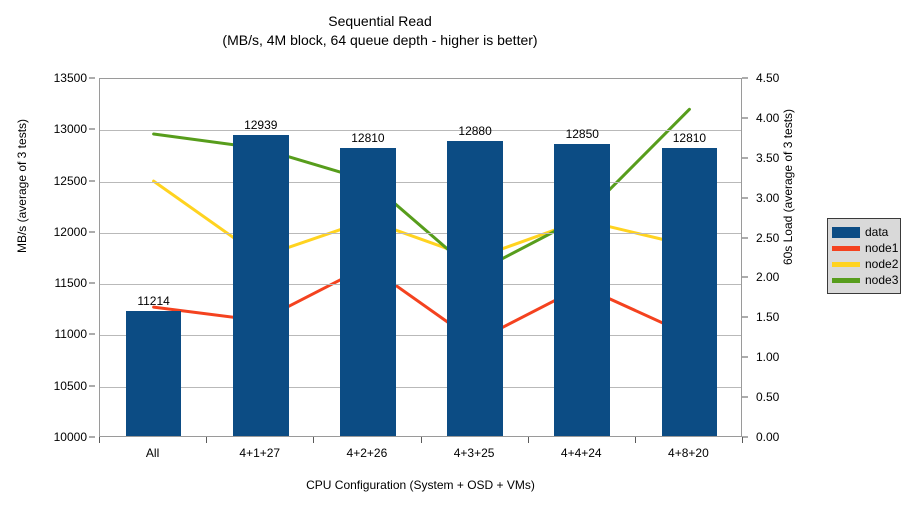 The height and width of the screenshot is (511, 908). What do you see at coordinates (70, 385) in the screenshot?
I see `y-axis-left-tick-label: 10500` at bounding box center [70, 385].